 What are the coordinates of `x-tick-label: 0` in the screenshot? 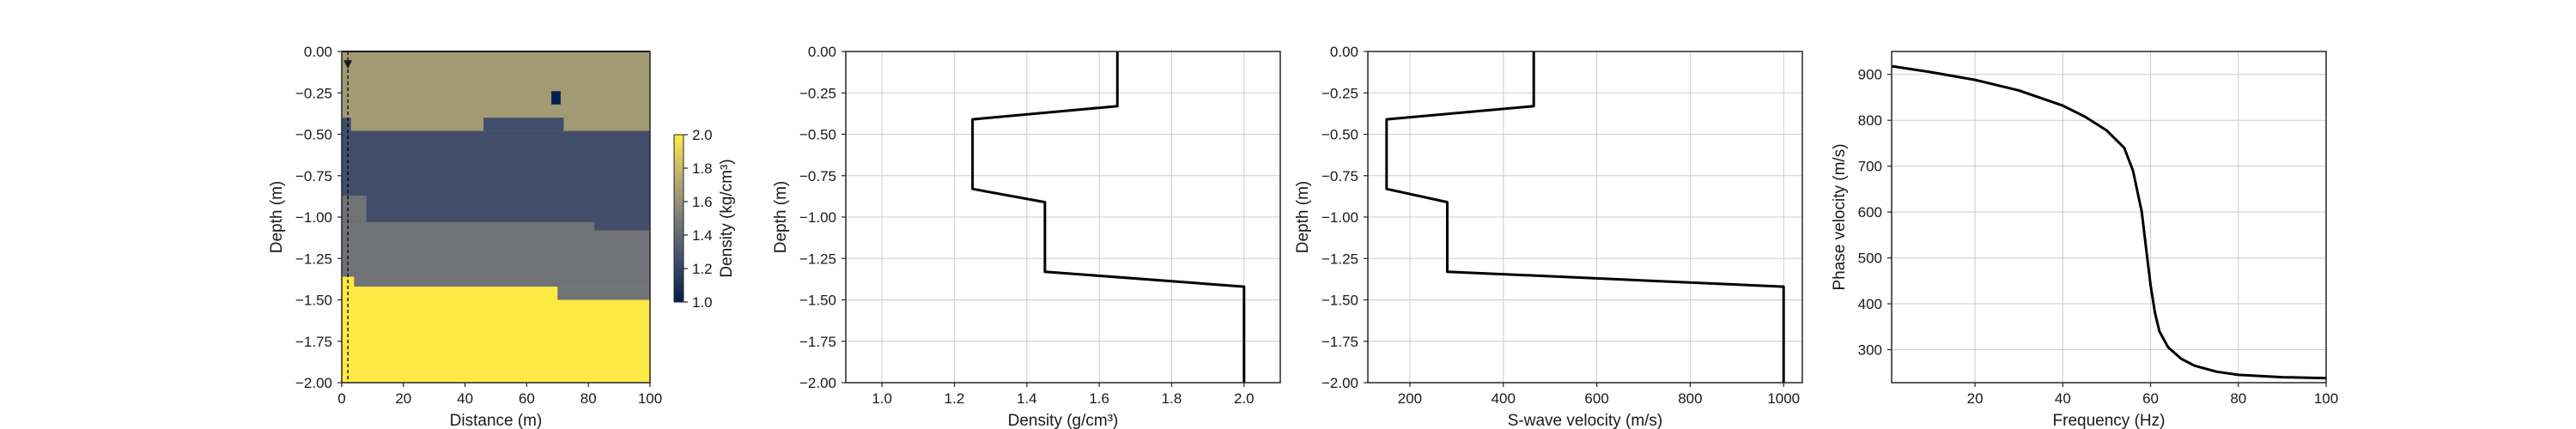 It's located at (341, 398).